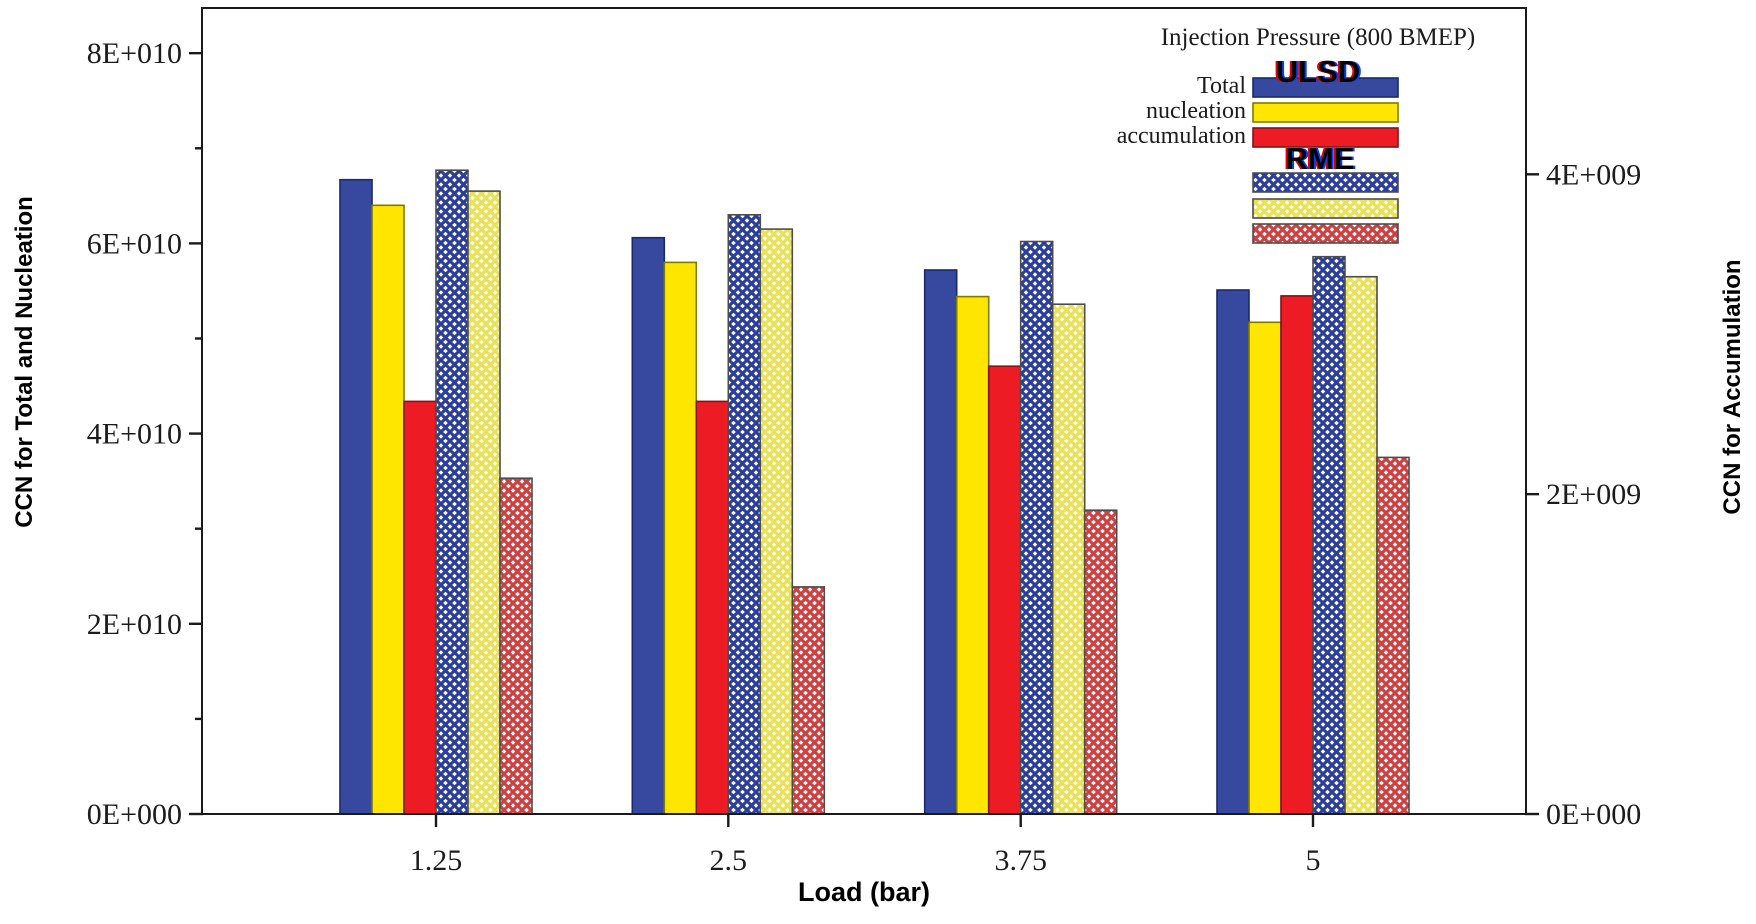  Describe the element at coordinates (729, 860) in the screenshot. I see `x-axis-tick-label: 2.5` at that location.